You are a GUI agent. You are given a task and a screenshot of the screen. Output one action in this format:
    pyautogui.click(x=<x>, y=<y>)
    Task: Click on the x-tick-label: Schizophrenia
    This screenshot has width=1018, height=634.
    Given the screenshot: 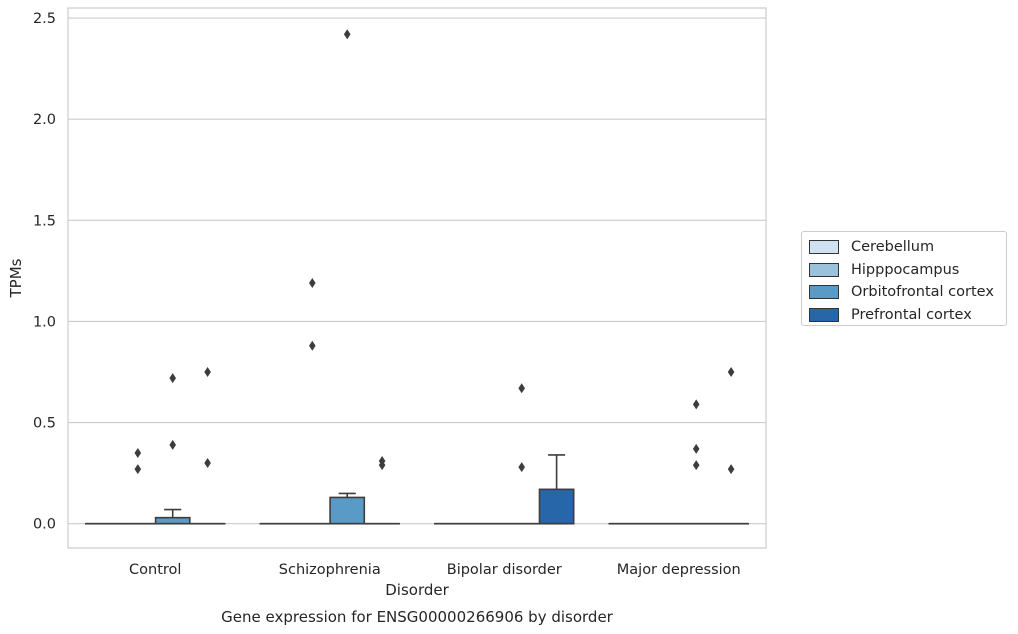 What is the action you would take?
    pyautogui.click(x=330, y=570)
    